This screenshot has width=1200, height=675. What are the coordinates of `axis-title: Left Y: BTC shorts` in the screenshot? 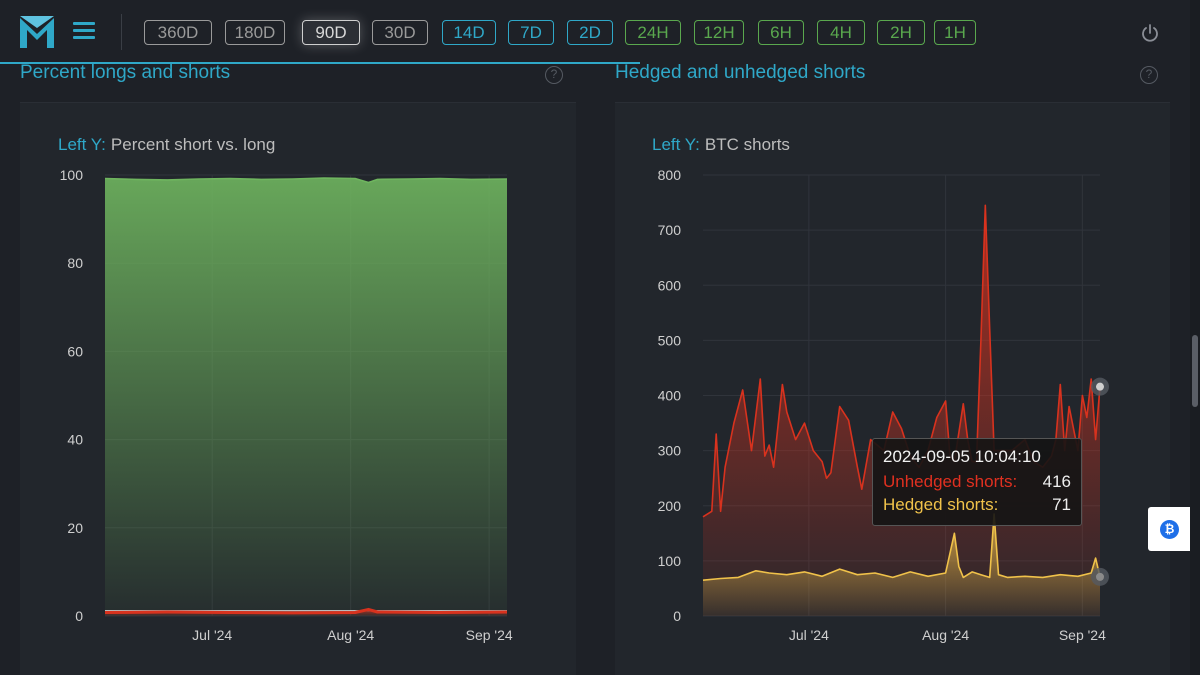 It's located at (721, 144).